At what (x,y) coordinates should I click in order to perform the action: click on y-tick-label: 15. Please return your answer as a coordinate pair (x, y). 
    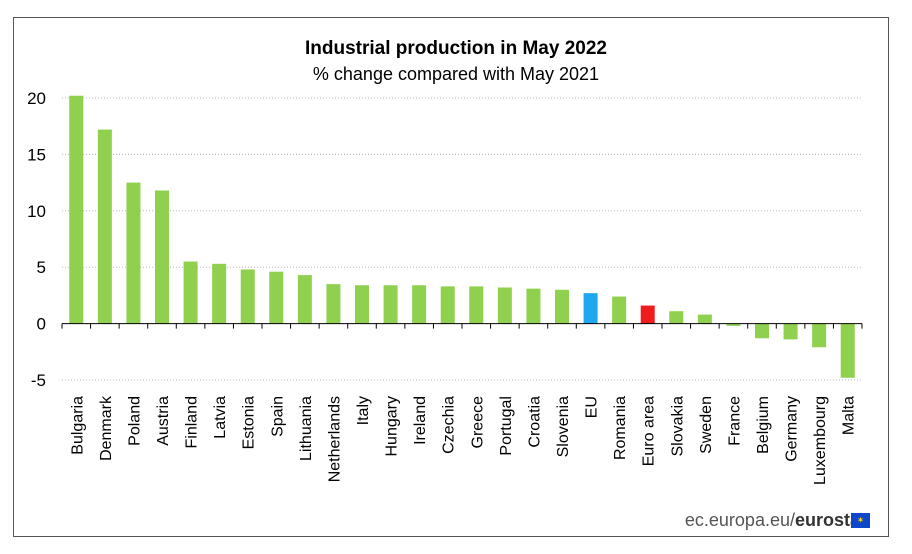
    Looking at the image, I should click on (36, 154).